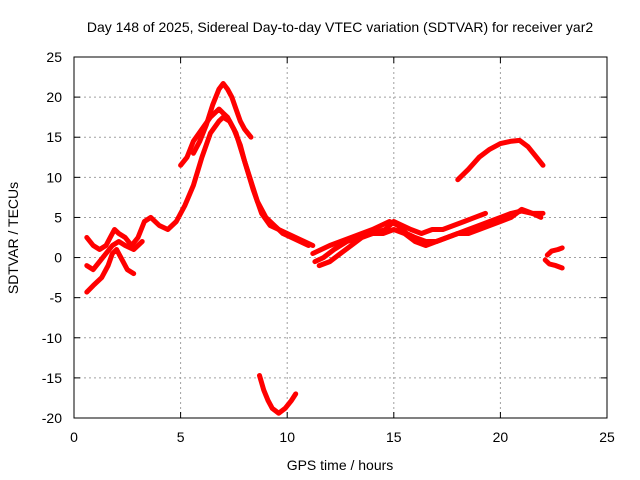 The height and width of the screenshot is (480, 640). I want to click on y-tick-label: 15, so click(54, 137).